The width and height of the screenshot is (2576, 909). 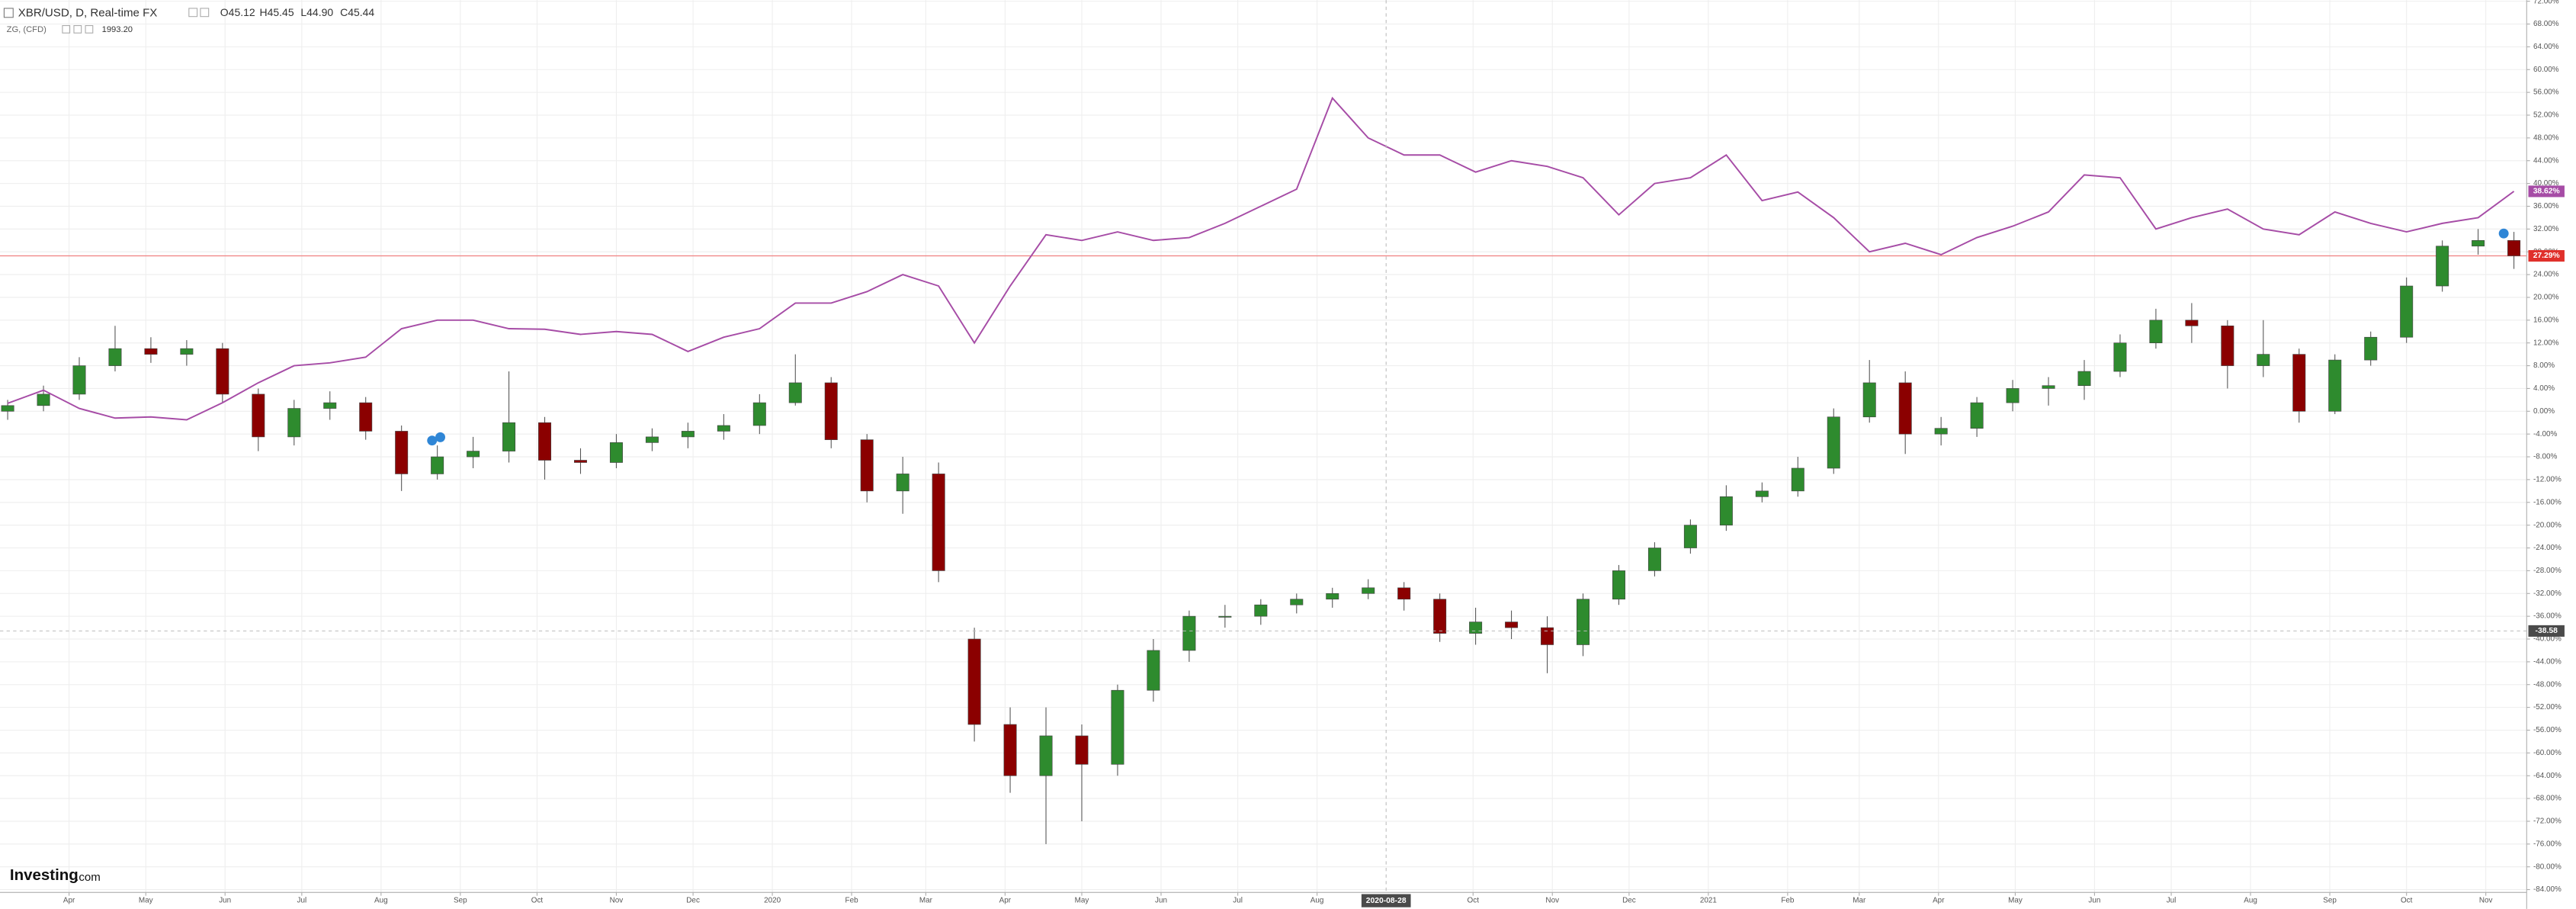 What do you see at coordinates (2547, 821) in the screenshot?
I see `y-tick-label: -72.00%` at bounding box center [2547, 821].